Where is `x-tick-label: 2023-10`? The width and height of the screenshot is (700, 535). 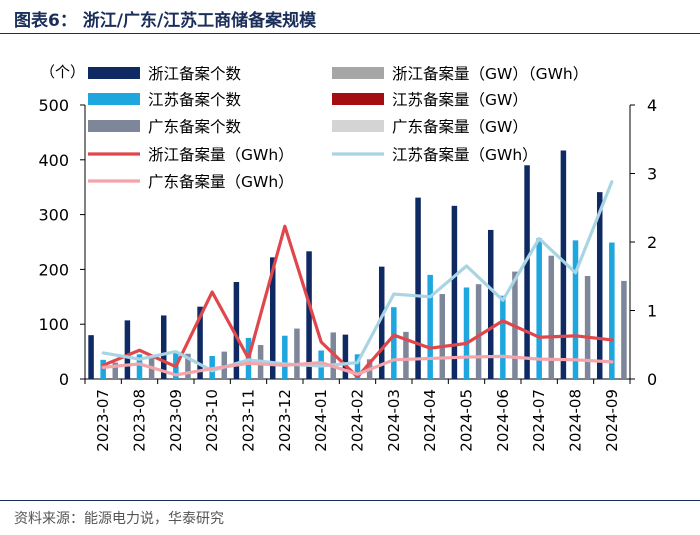 x-tick-label: 2023-10 is located at coordinates (212, 420).